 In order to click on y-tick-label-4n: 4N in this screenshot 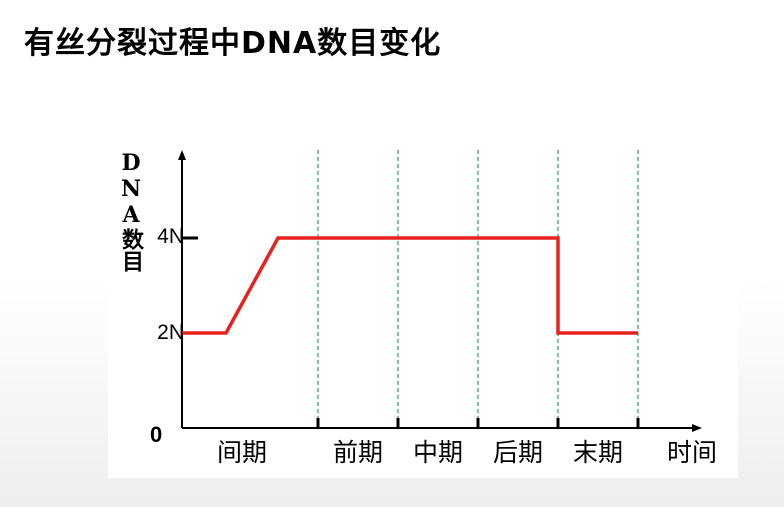, I will do `click(170, 236)`.